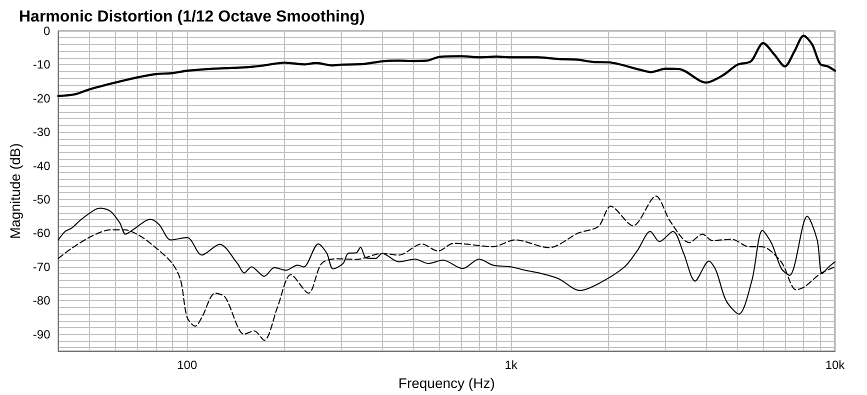  I want to click on x-tick-label: 100, so click(187, 365).